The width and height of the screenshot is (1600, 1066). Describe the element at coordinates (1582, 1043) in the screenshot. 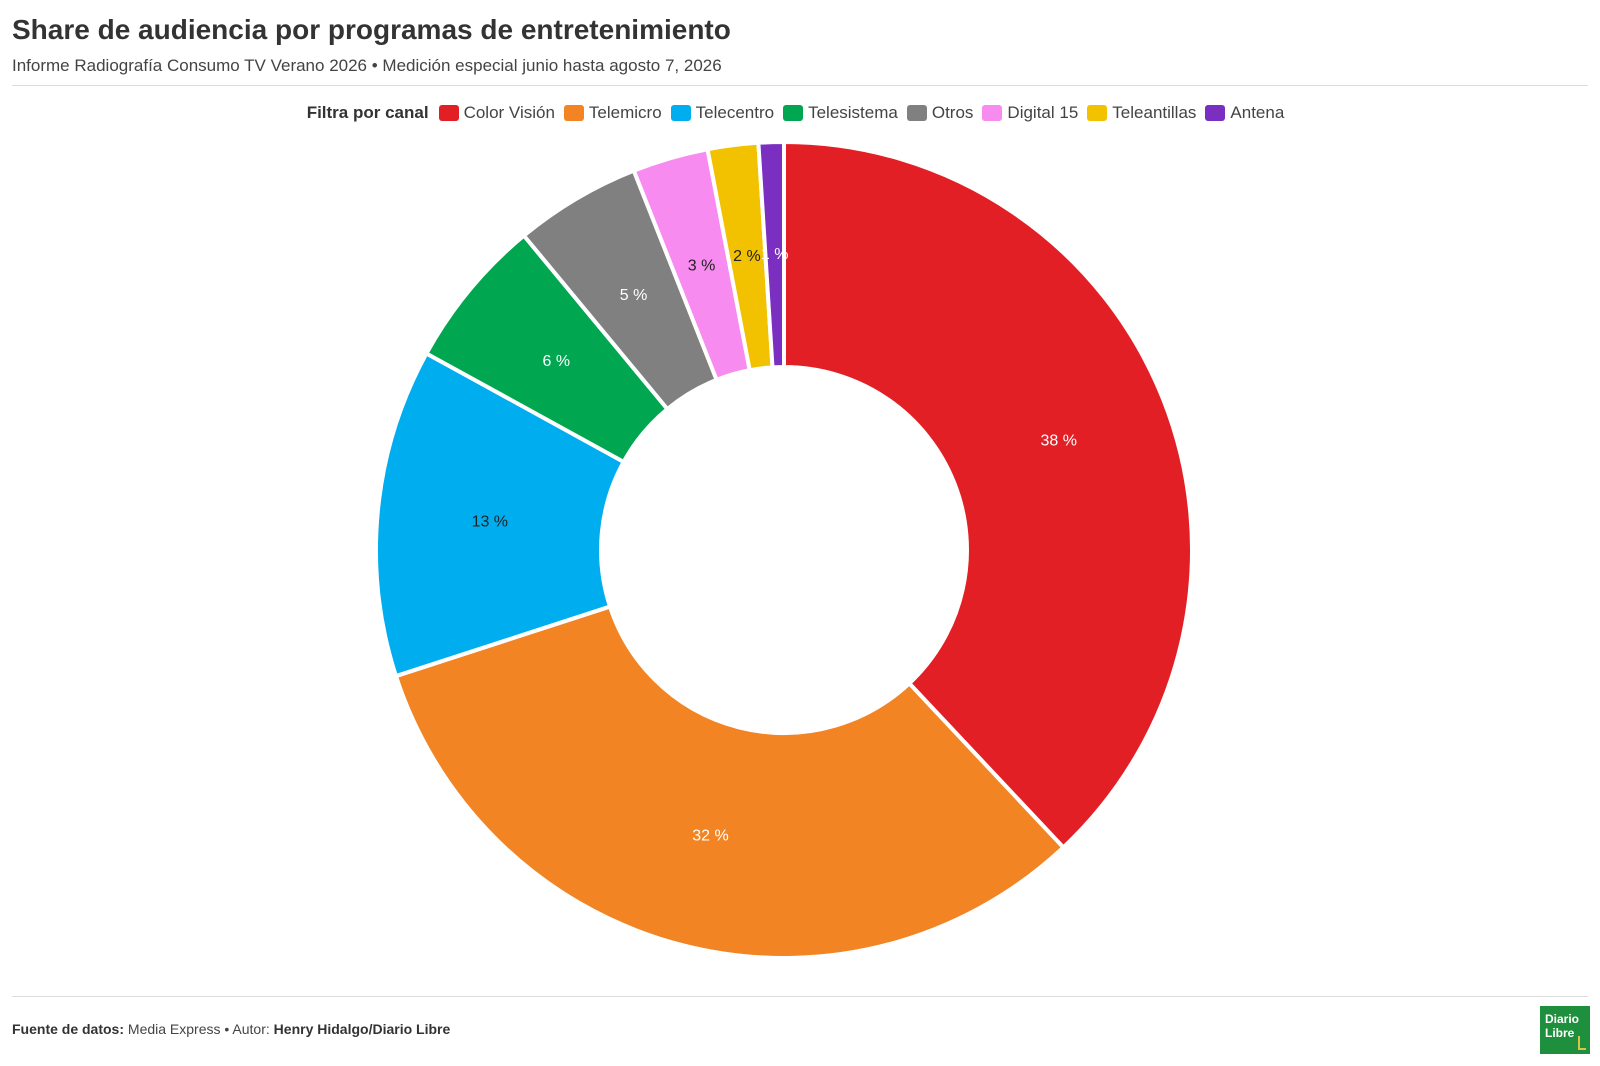

I see `logo-mark-icon` at that location.